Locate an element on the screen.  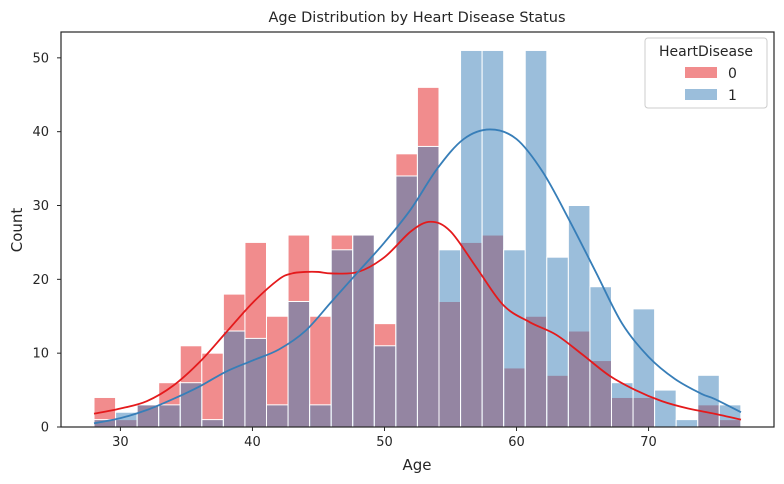
y-tick-label: 50 is located at coordinates (40, 58).